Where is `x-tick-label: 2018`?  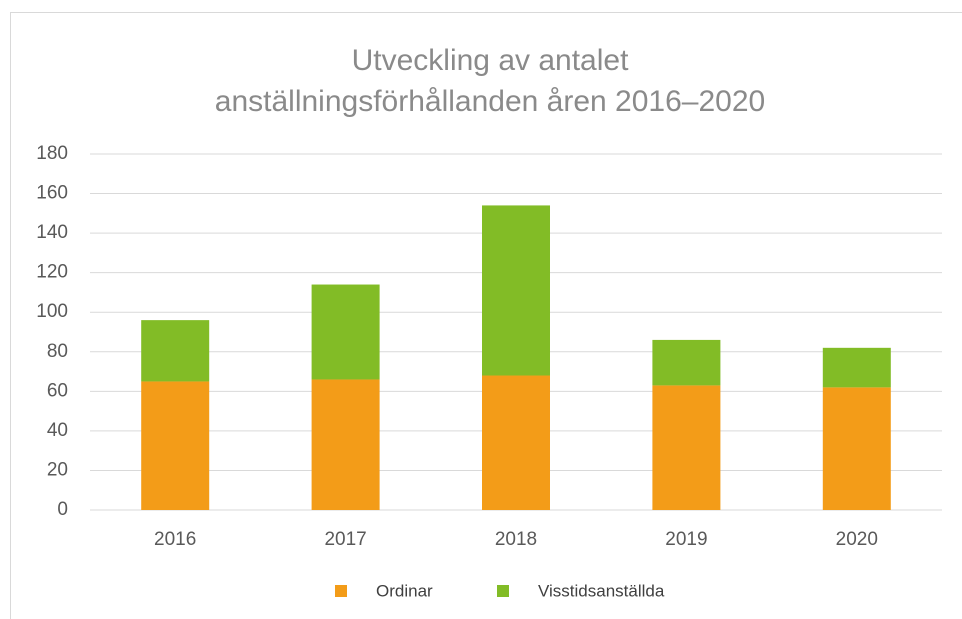 x-tick-label: 2018 is located at coordinates (516, 539).